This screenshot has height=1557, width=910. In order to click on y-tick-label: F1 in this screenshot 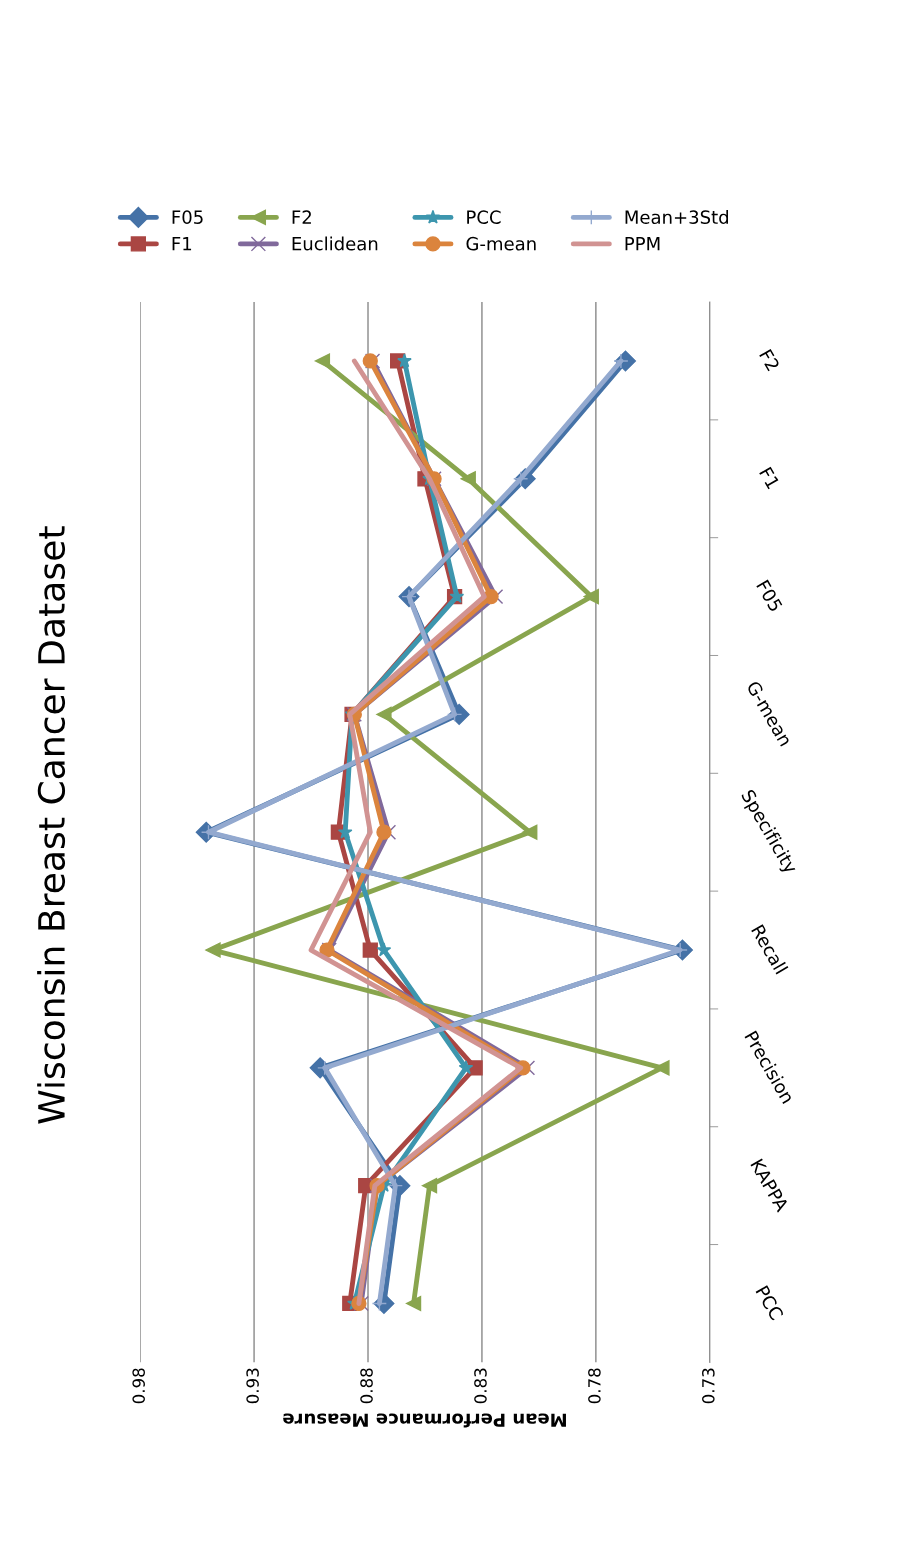, I will do `click(769, 478)`.